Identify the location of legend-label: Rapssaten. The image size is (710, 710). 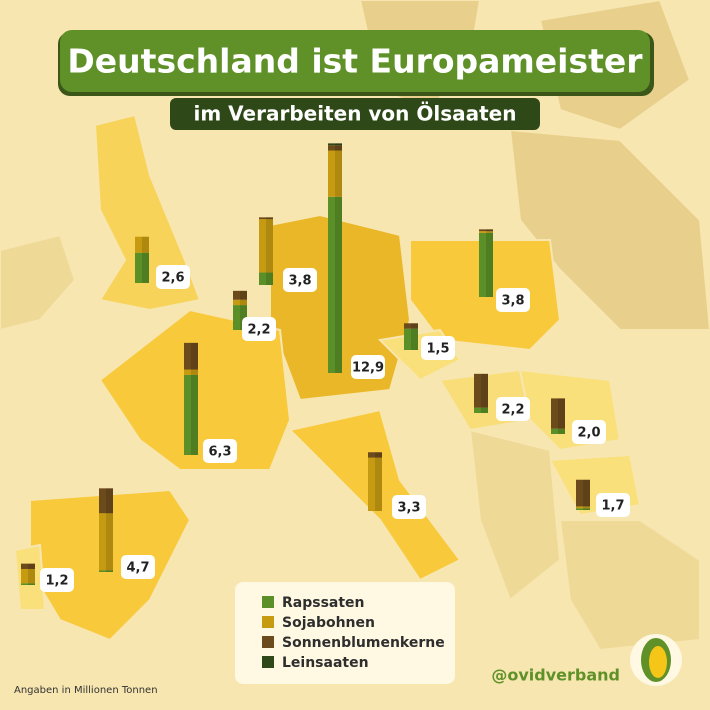
(323, 603).